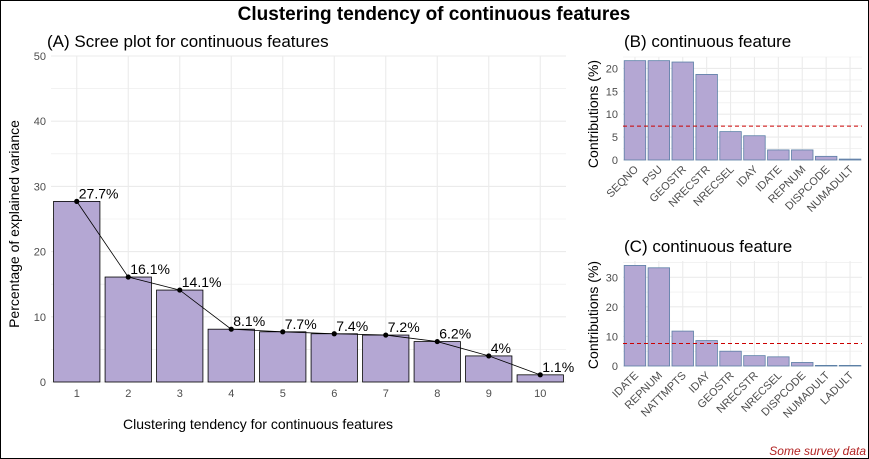 This screenshot has height=459, width=869. Describe the element at coordinates (128, 394) in the screenshot. I see `x-tick-label: 2` at that location.